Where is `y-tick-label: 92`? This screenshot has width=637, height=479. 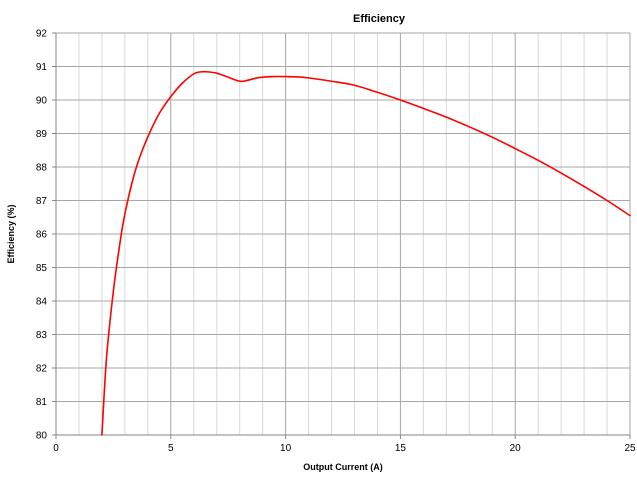
y-tick-label: 92 is located at coordinates (42, 34).